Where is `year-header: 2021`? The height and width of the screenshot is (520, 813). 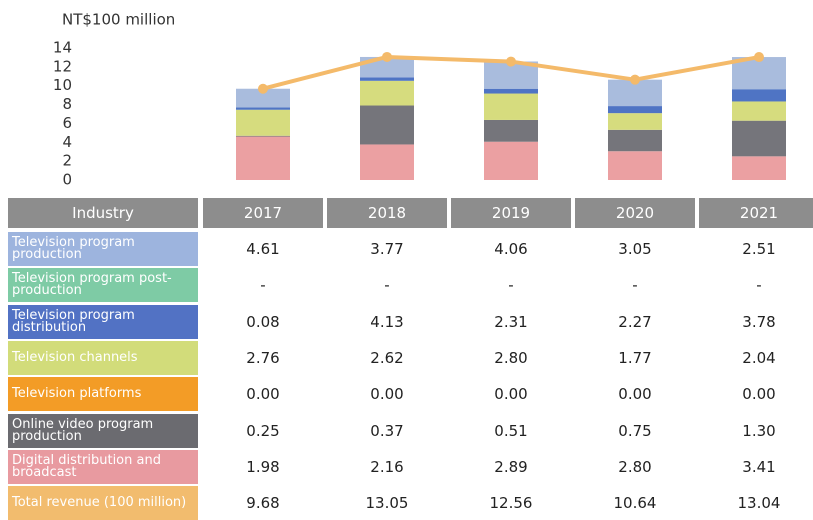 year-header: 2021 is located at coordinates (756, 213).